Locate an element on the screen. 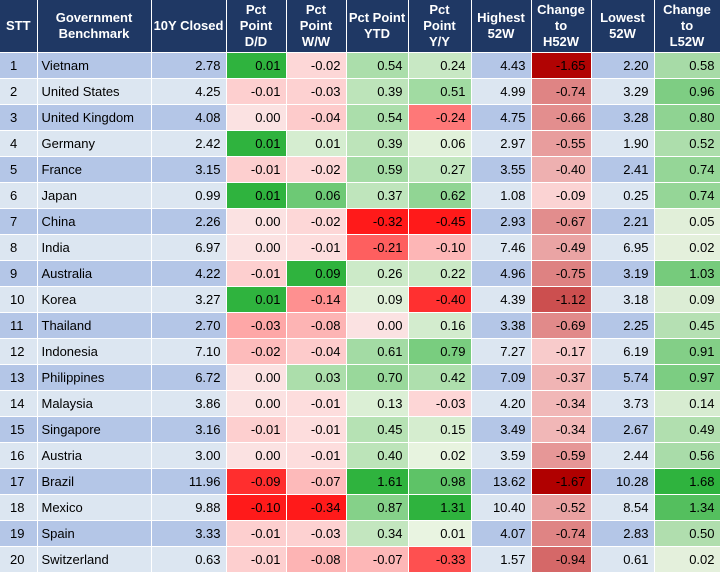 The image size is (720, 576). cell-stt: 19 is located at coordinates (19, 533).